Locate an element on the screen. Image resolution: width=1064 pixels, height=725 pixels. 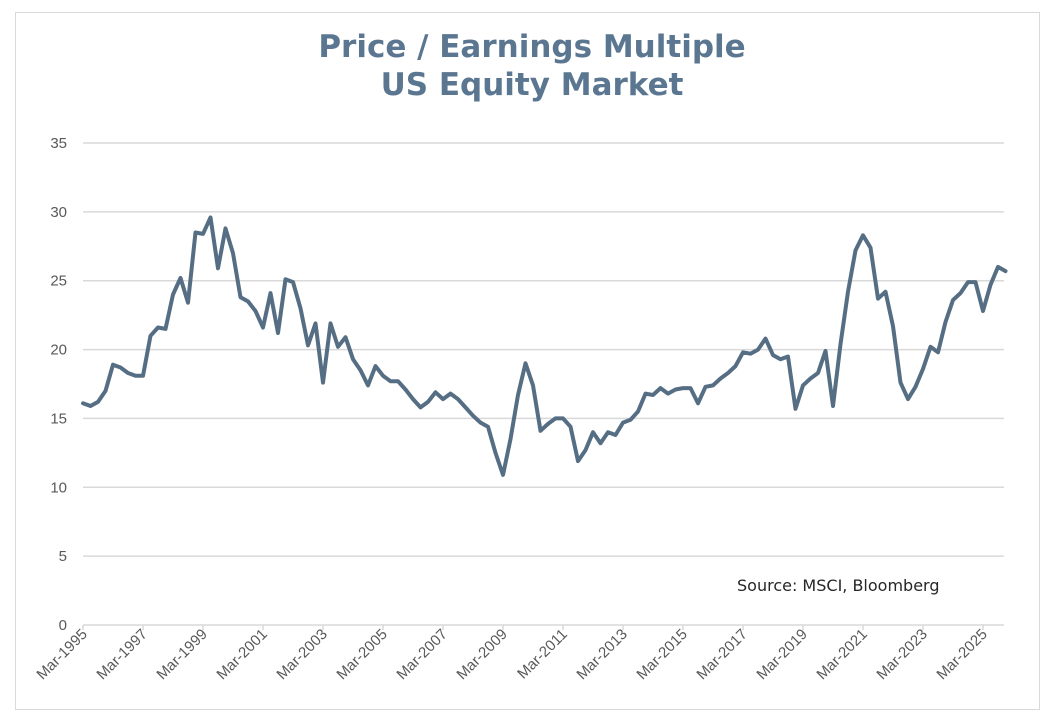
y-axis-tick-labels: 0 5 10 15 20 25 30 35 is located at coordinates (58, 384).